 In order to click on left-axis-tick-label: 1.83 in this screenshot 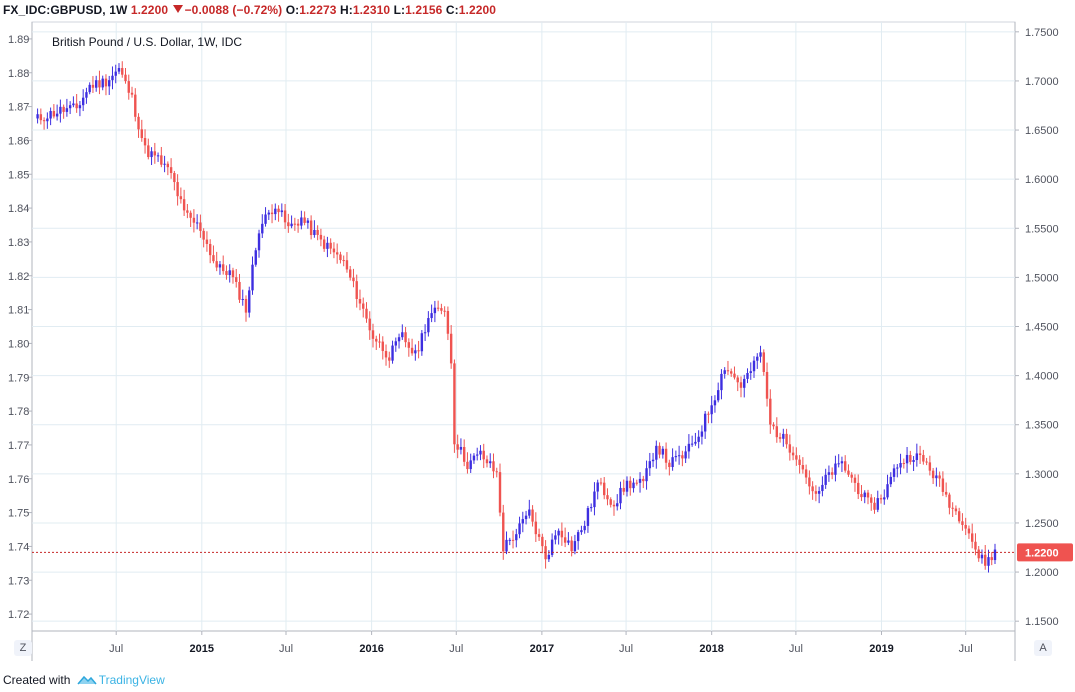, I will do `click(18, 243)`.